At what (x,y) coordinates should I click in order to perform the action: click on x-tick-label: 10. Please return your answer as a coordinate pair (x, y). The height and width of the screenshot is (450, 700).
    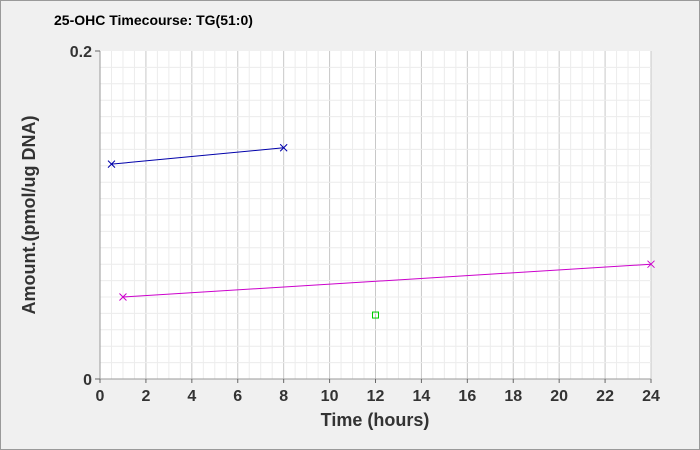
    Looking at the image, I should click on (330, 396).